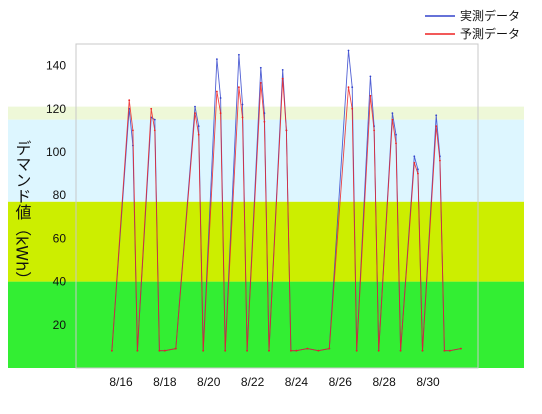 This screenshot has height=414, width=542. I want to click on y-tick-label: 140, so click(56, 66).